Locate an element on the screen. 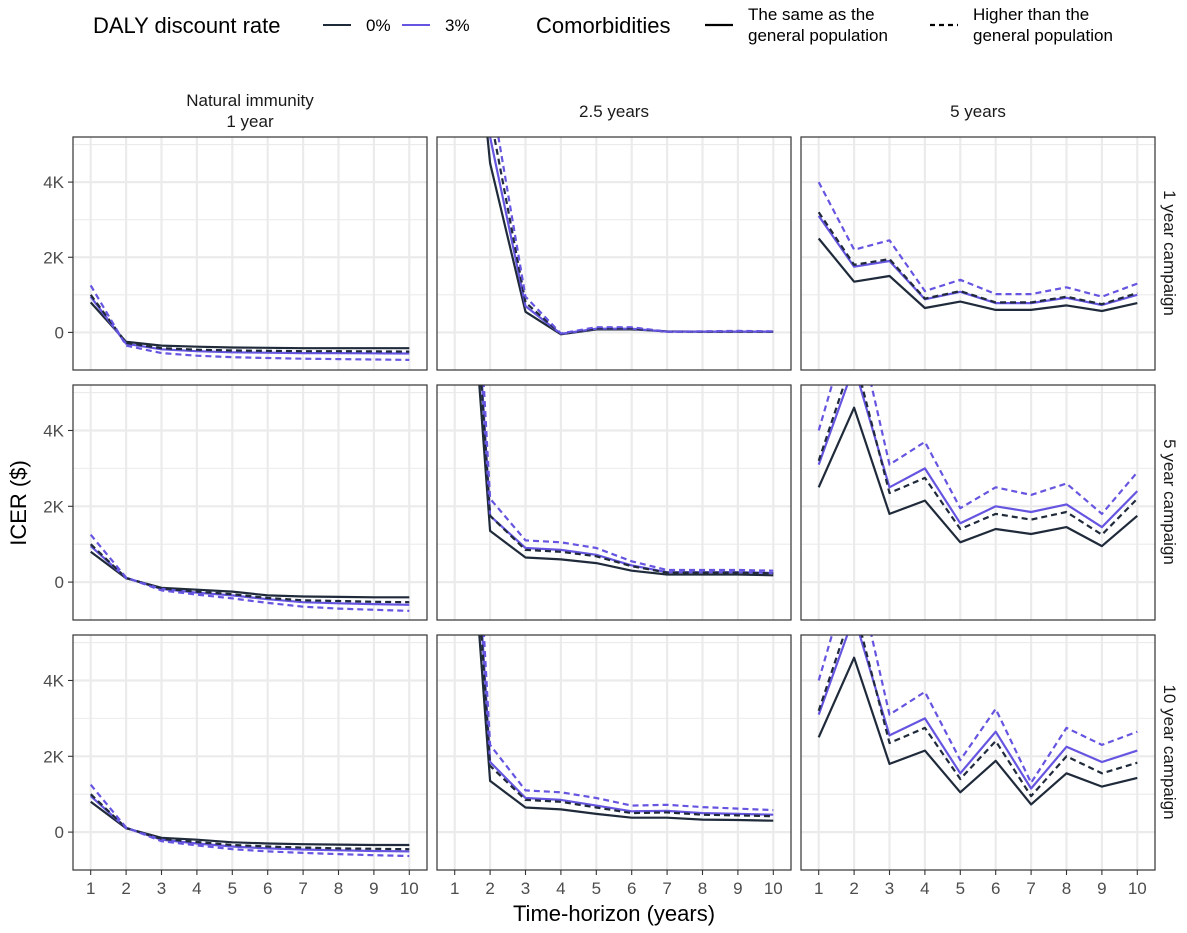  panel-r1-c1 is located at coordinates (250, 253).